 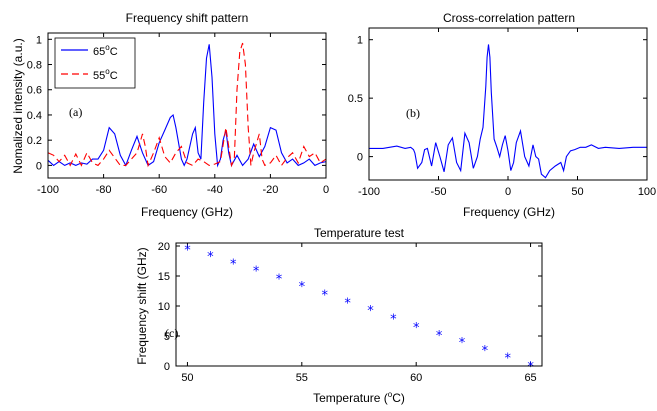 I want to click on panel-a-legend: 65oC 55oC, so click(x=95, y=63).